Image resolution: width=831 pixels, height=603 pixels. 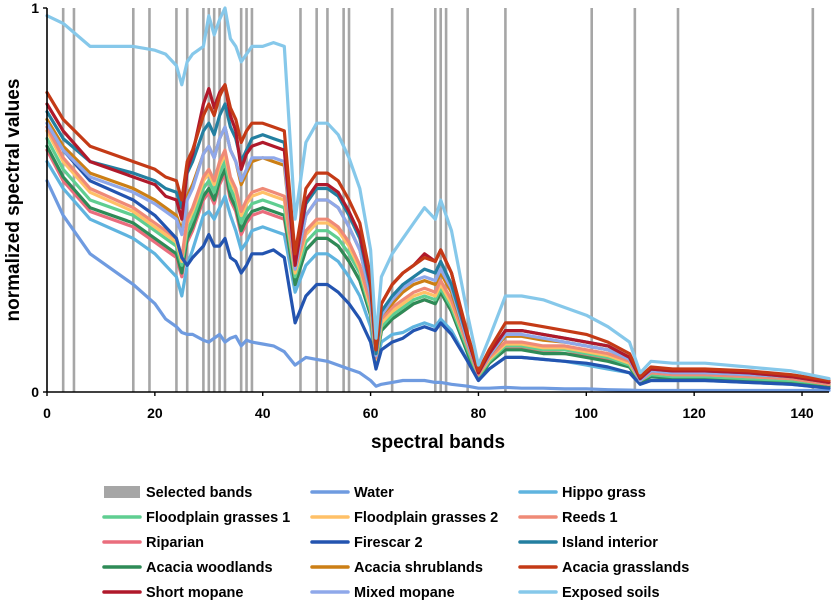 I want to click on legend-entry-hippo-grass: Hippo grass, so click(x=582, y=493).